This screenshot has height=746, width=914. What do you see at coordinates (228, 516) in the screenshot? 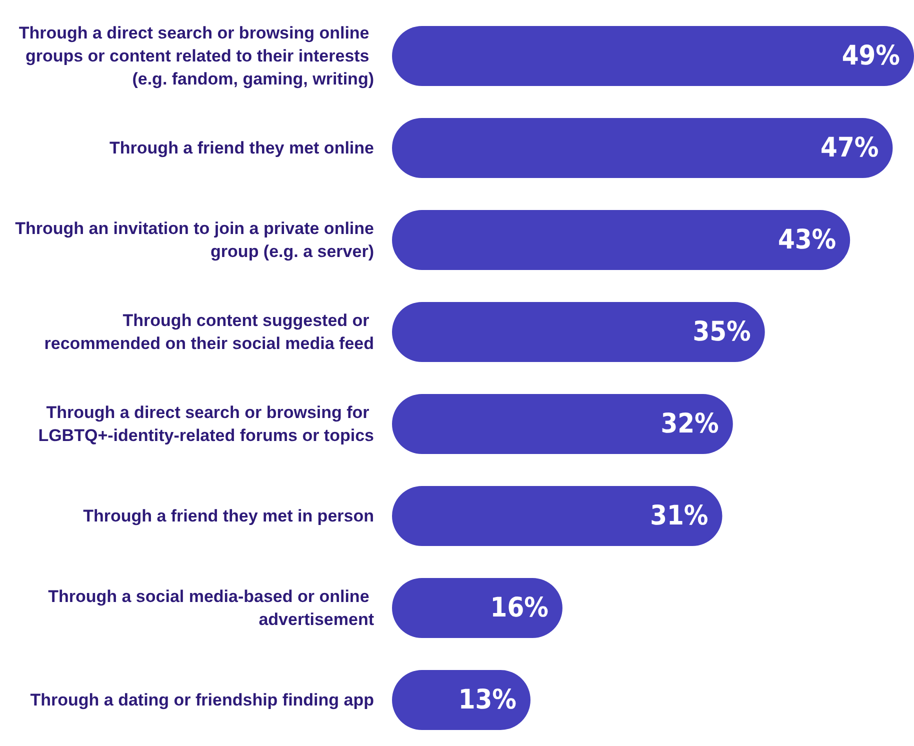
I see `y-tick-label: Through a friend they met in person` at bounding box center [228, 516].